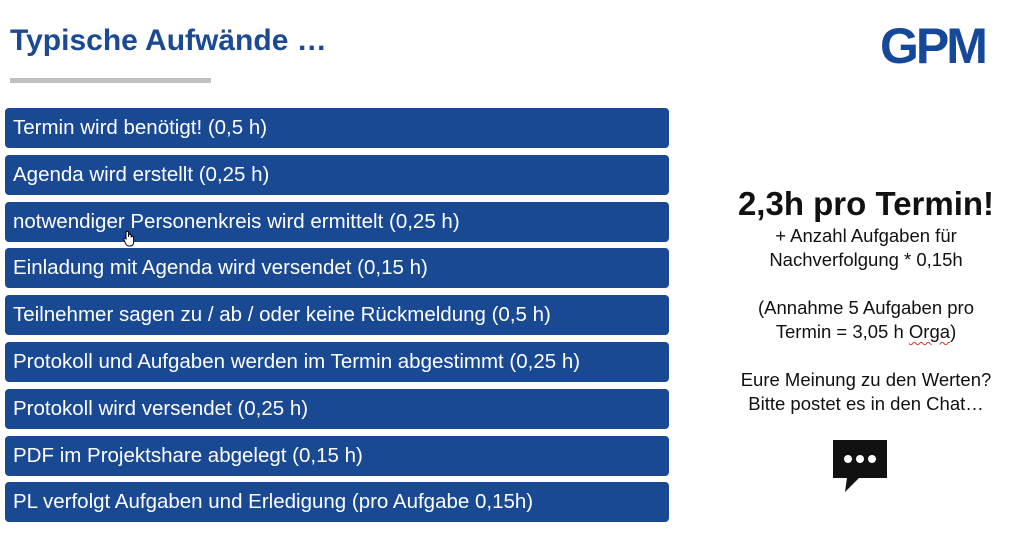 The height and width of the screenshot is (542, 1024). I want to click on assumption-line: (Annahme 5 Aufgaben pro, so click(866, 307).